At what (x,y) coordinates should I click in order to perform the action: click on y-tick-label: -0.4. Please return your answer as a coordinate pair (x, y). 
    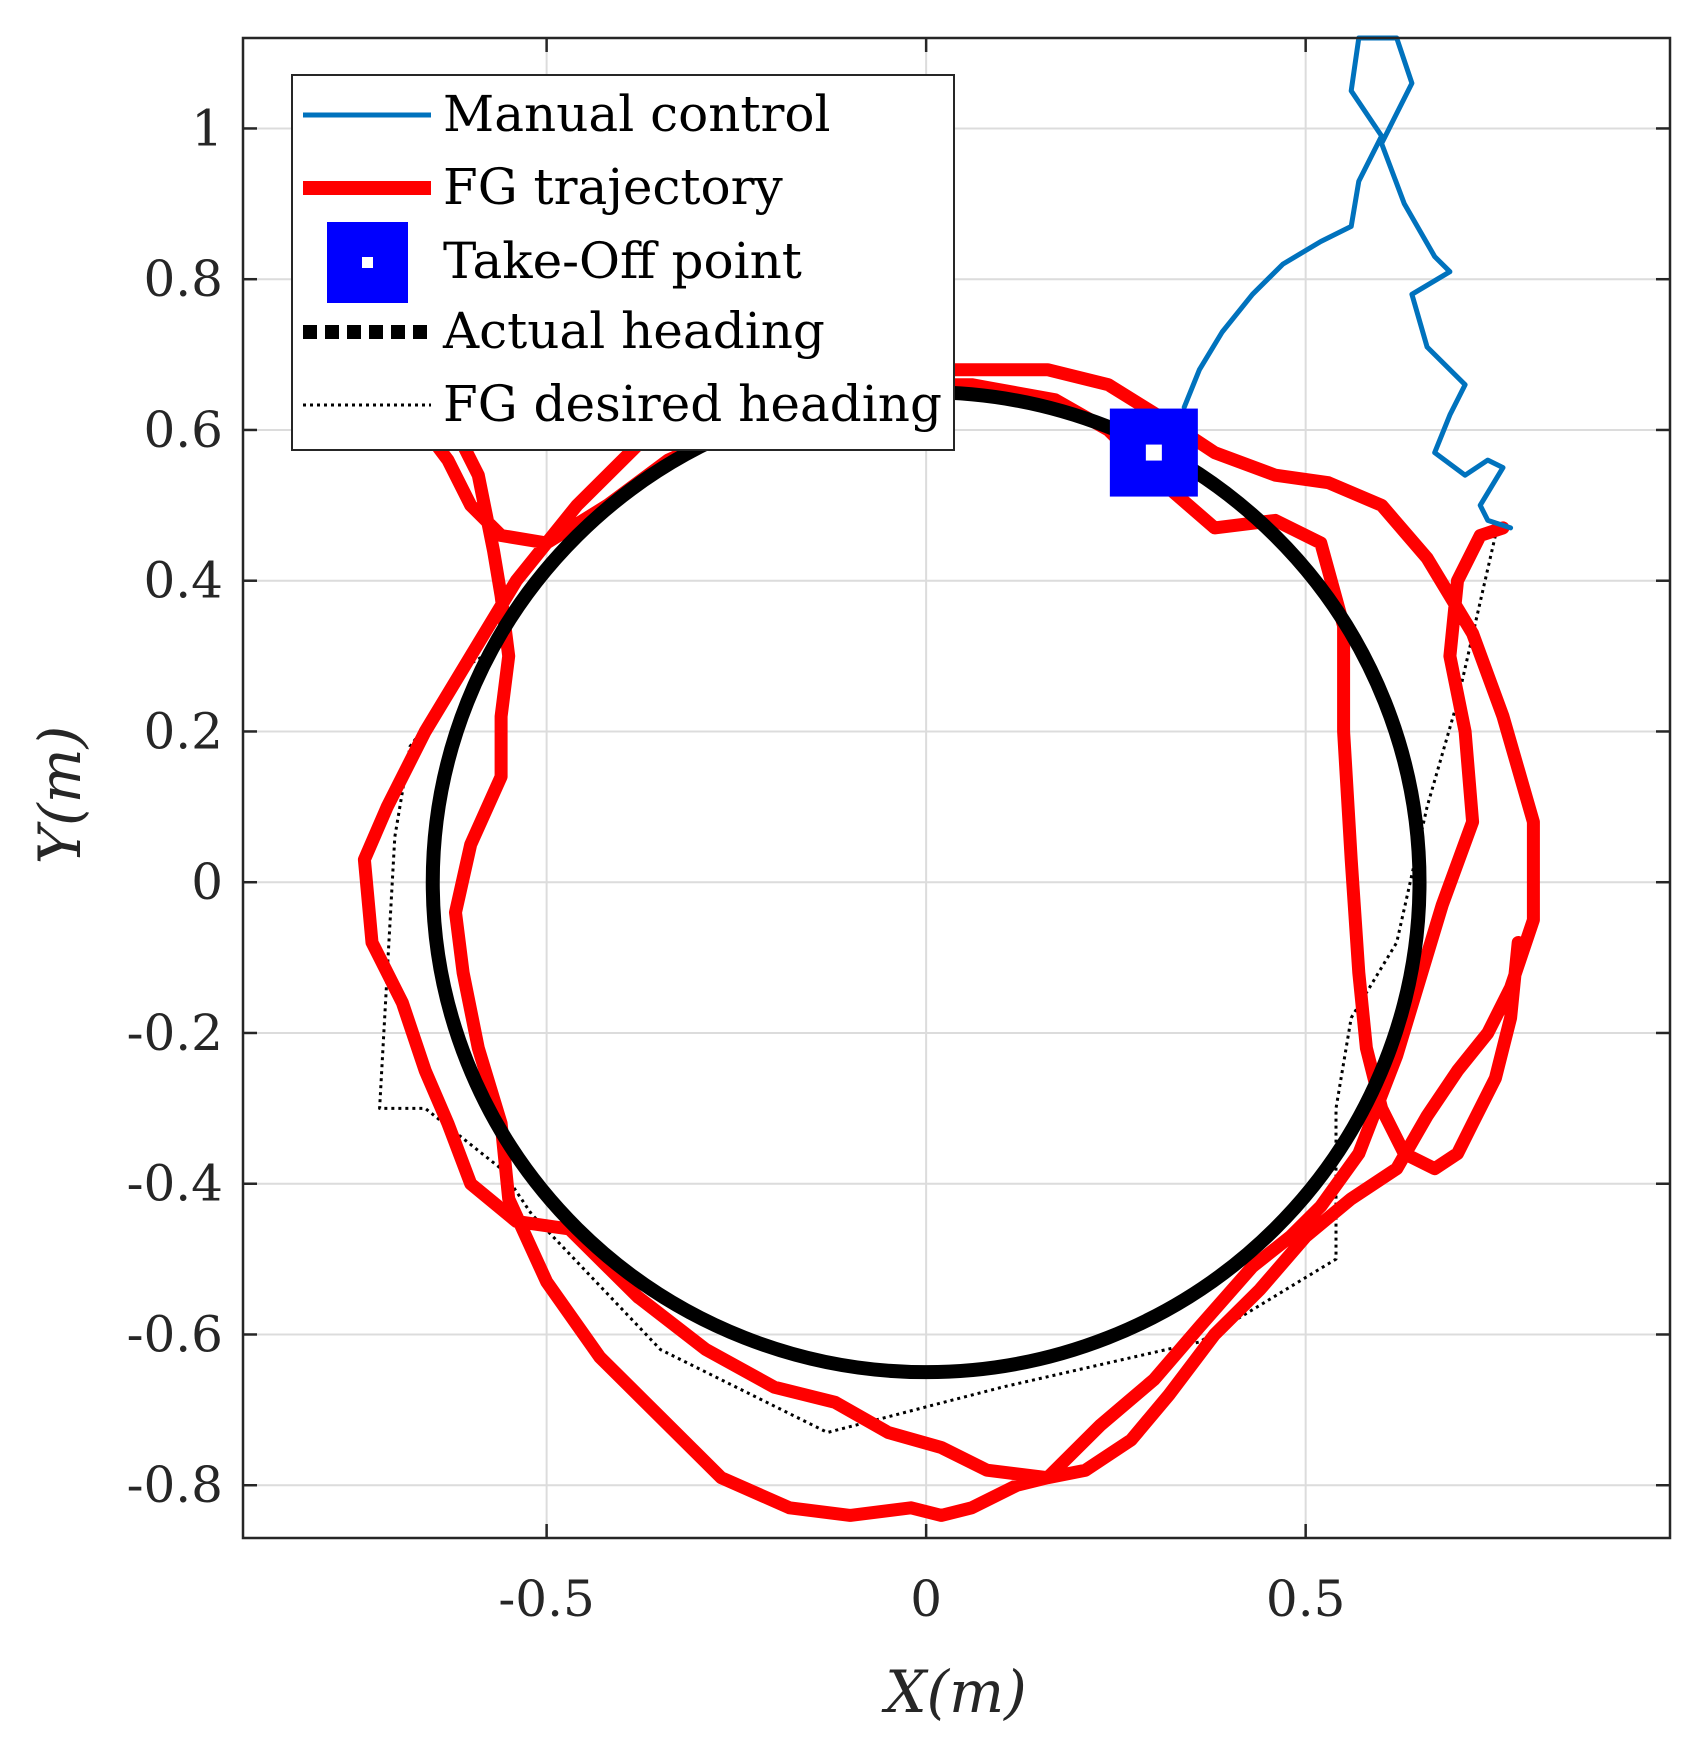
    Looking at the image, I should click on (175, 1184).